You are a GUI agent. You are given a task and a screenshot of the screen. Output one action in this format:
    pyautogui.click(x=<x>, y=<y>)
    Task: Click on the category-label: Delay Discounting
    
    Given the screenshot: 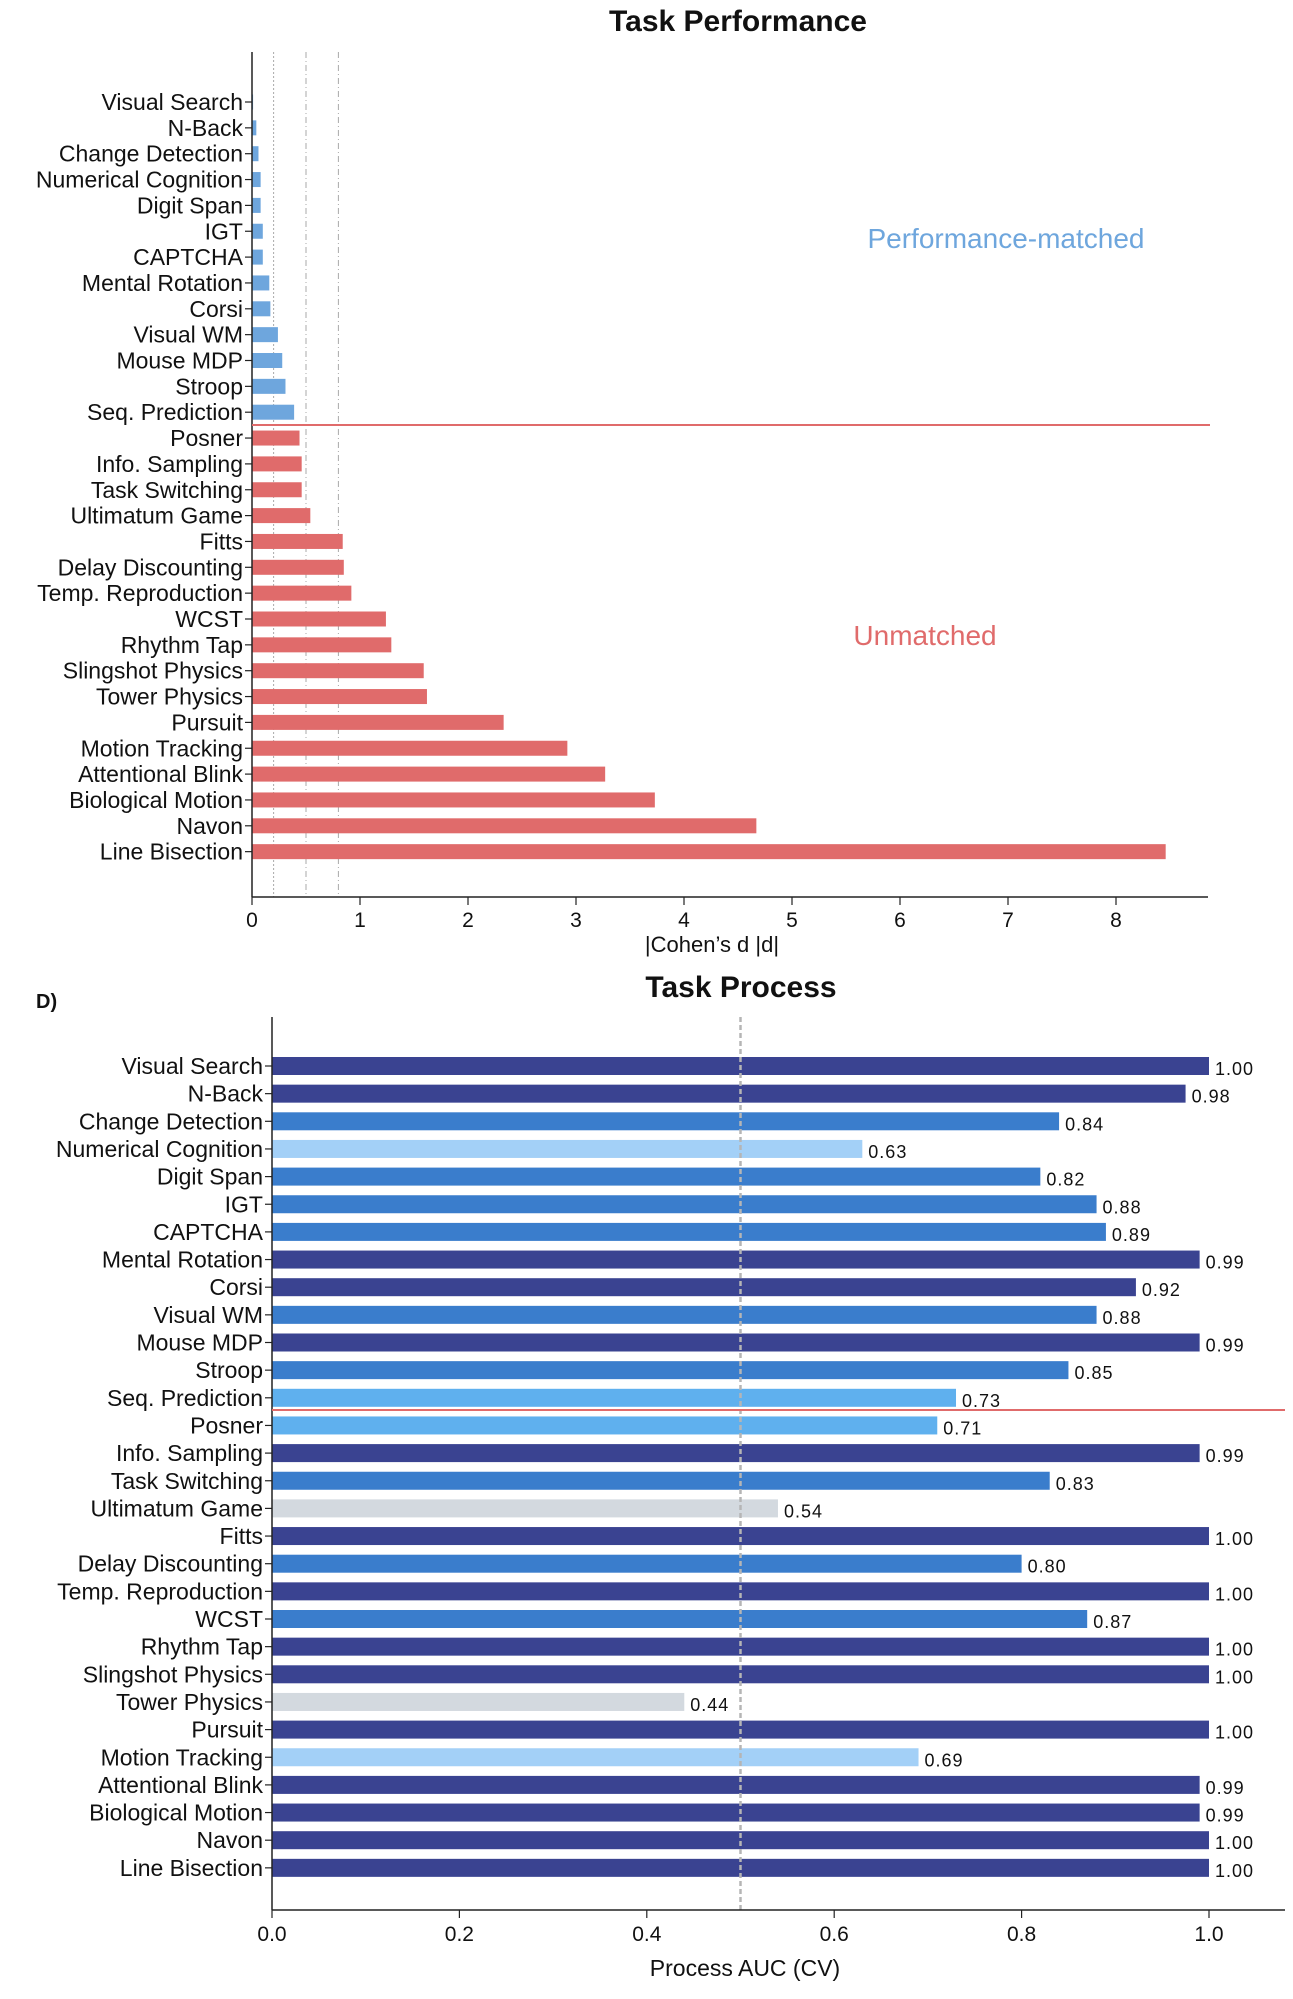 What is the action you would take?
    pyautogui.click(x=170, y=1564)
    